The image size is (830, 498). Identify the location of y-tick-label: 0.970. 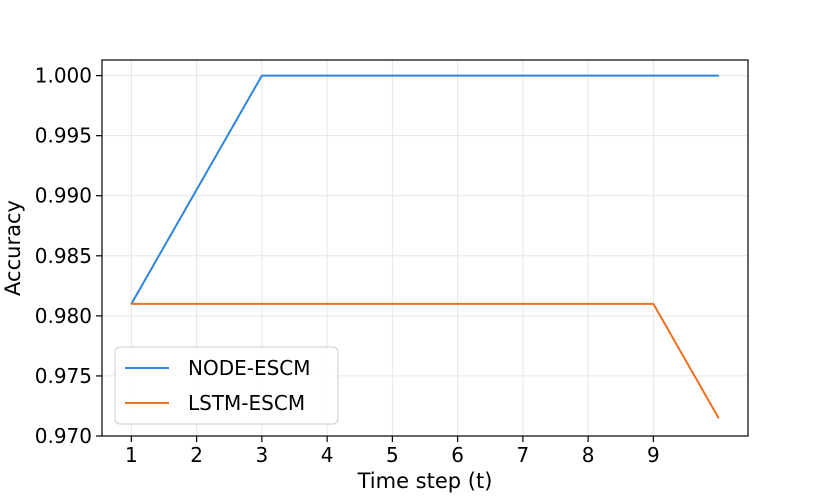
(63, 436).